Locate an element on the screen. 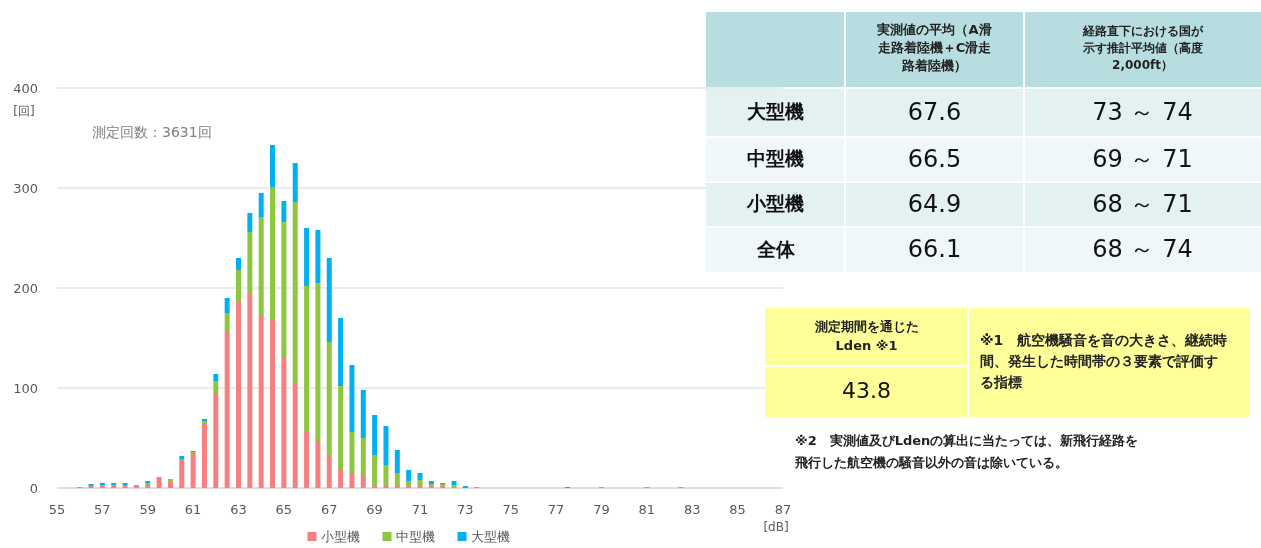 The height and width of the screenshot is (548, 1261). x-tick-label: 67 is located at coordinates (329, 509).